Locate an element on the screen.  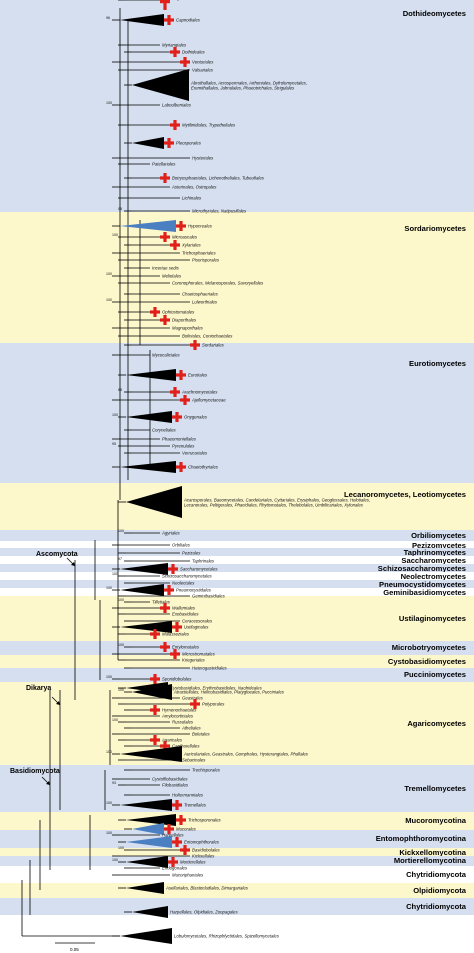
taxon-label: Basidiobolales is located at coordinates (206, 850).